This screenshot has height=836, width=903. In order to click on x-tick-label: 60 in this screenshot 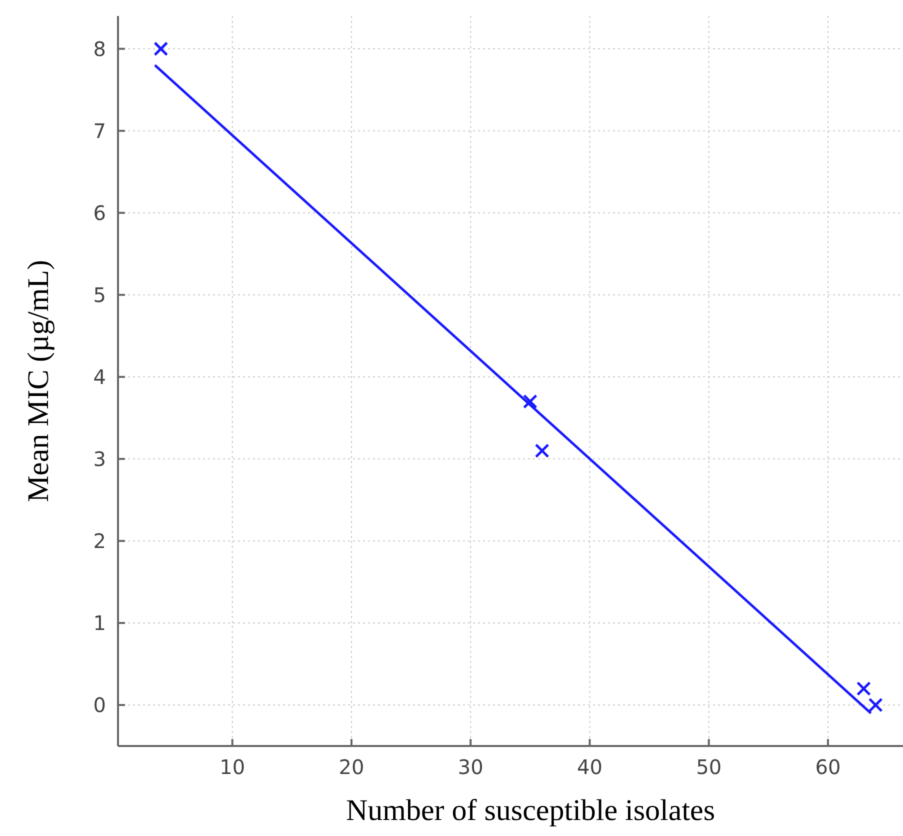, I will do `click(828, 767)`.